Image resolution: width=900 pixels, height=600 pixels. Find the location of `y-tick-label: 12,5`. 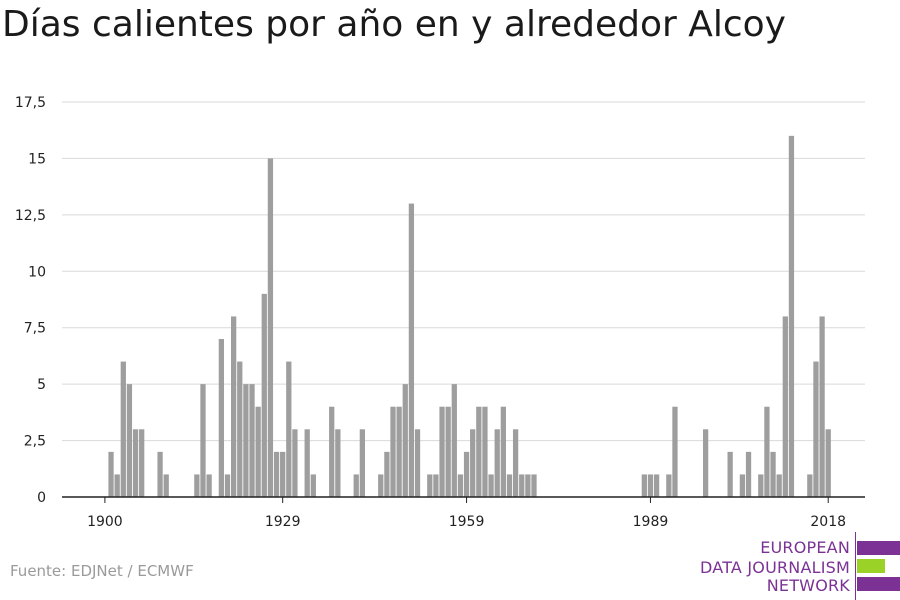

y-tick-label: 12,5 is located at coordinates (30, 216).